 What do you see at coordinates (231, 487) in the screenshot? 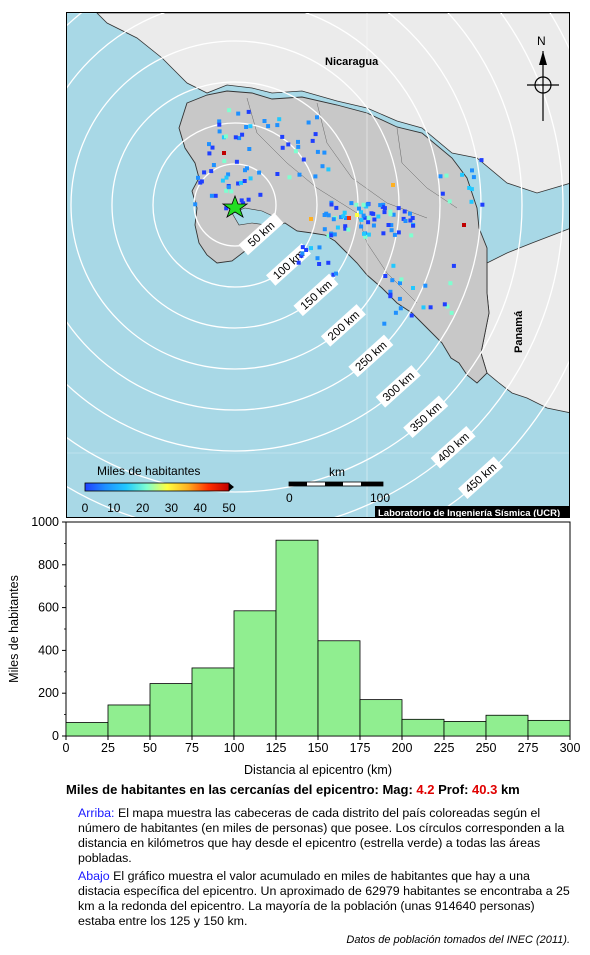
I see `legend-arrow-icon` at bounding box center [231, 487].